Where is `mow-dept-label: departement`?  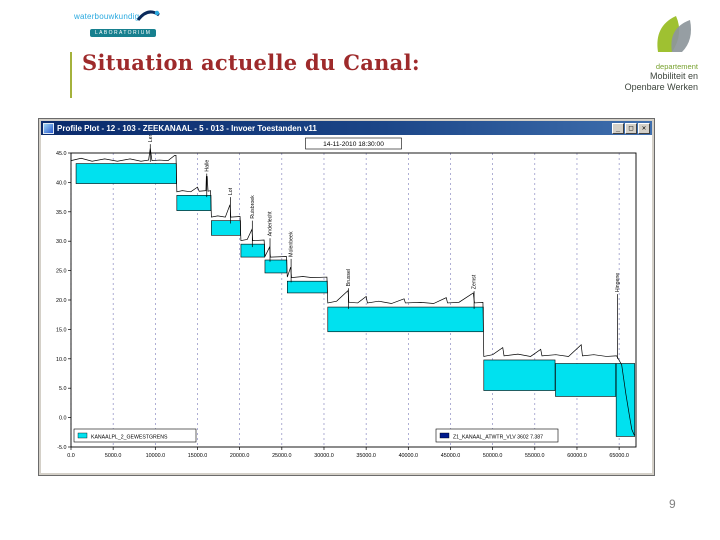
mow-dept-label: departement is located at coordinates (676, 66).